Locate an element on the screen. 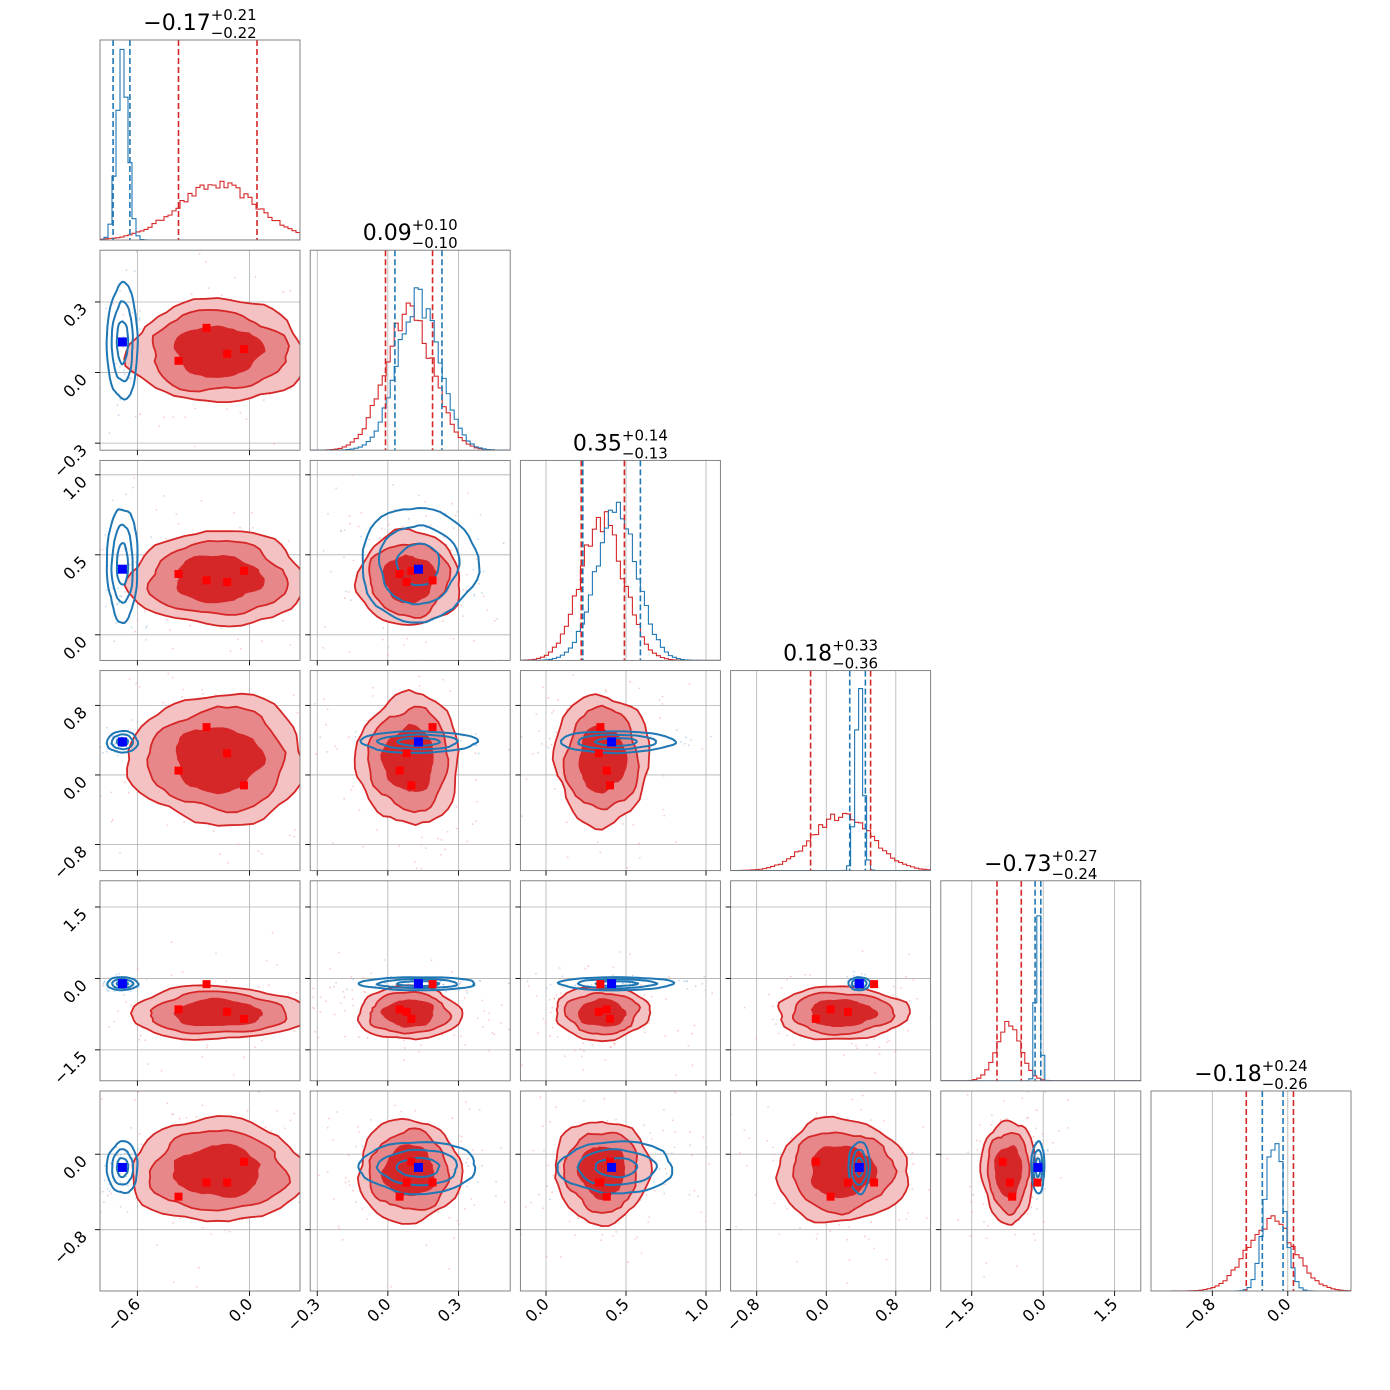  y-tick-label: 0.5 is located at coordinates (74, 567).